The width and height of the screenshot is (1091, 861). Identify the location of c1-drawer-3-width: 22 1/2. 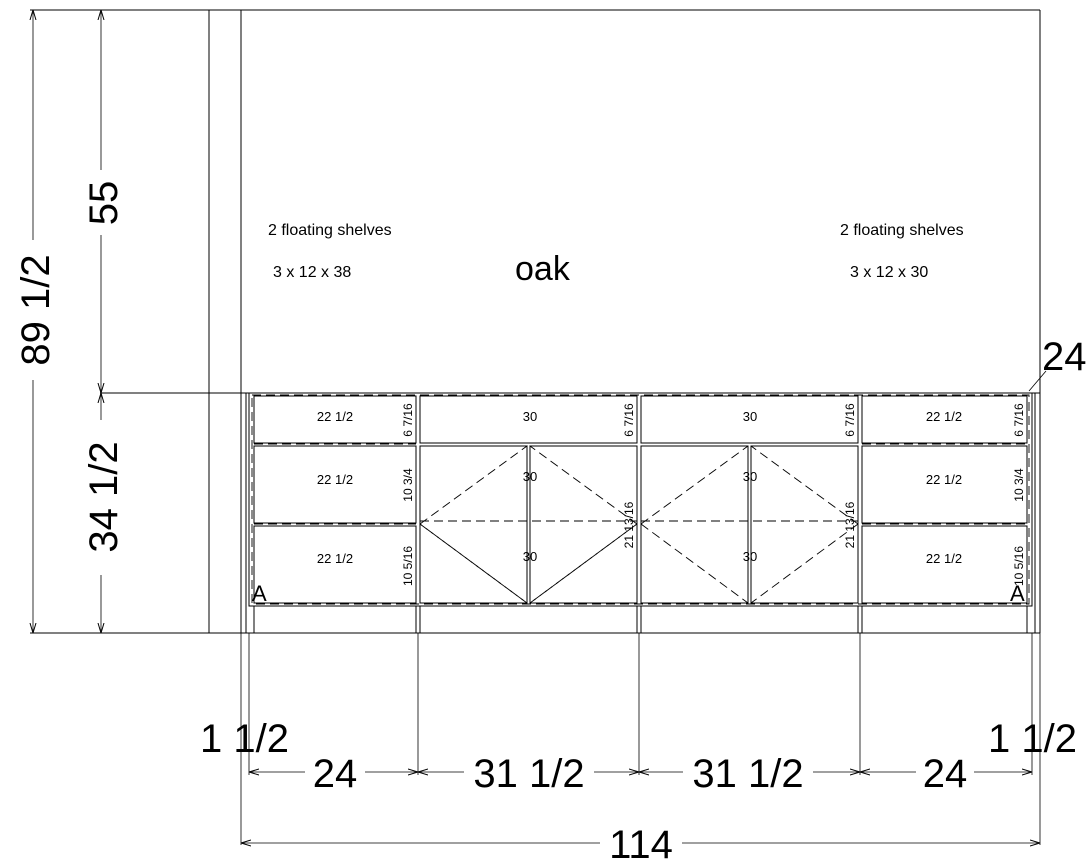
(335, 558).